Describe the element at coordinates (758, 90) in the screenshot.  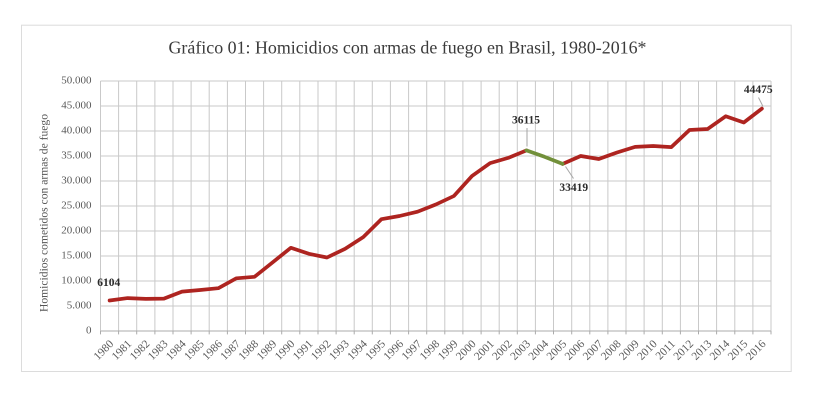
I see `svg-text: 44475` at that location.